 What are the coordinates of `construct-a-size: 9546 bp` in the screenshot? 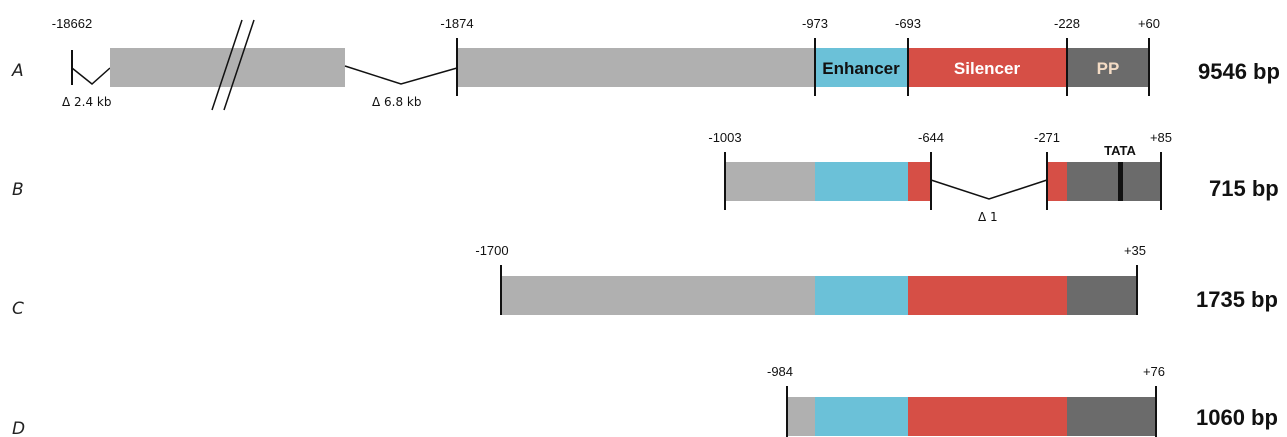 It's located at (1239, 71).